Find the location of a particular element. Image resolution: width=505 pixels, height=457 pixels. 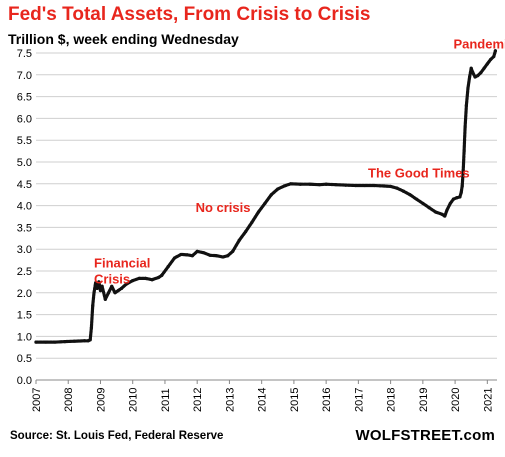

y-tick-label: 2.5 is located at coordinates (24, 272).